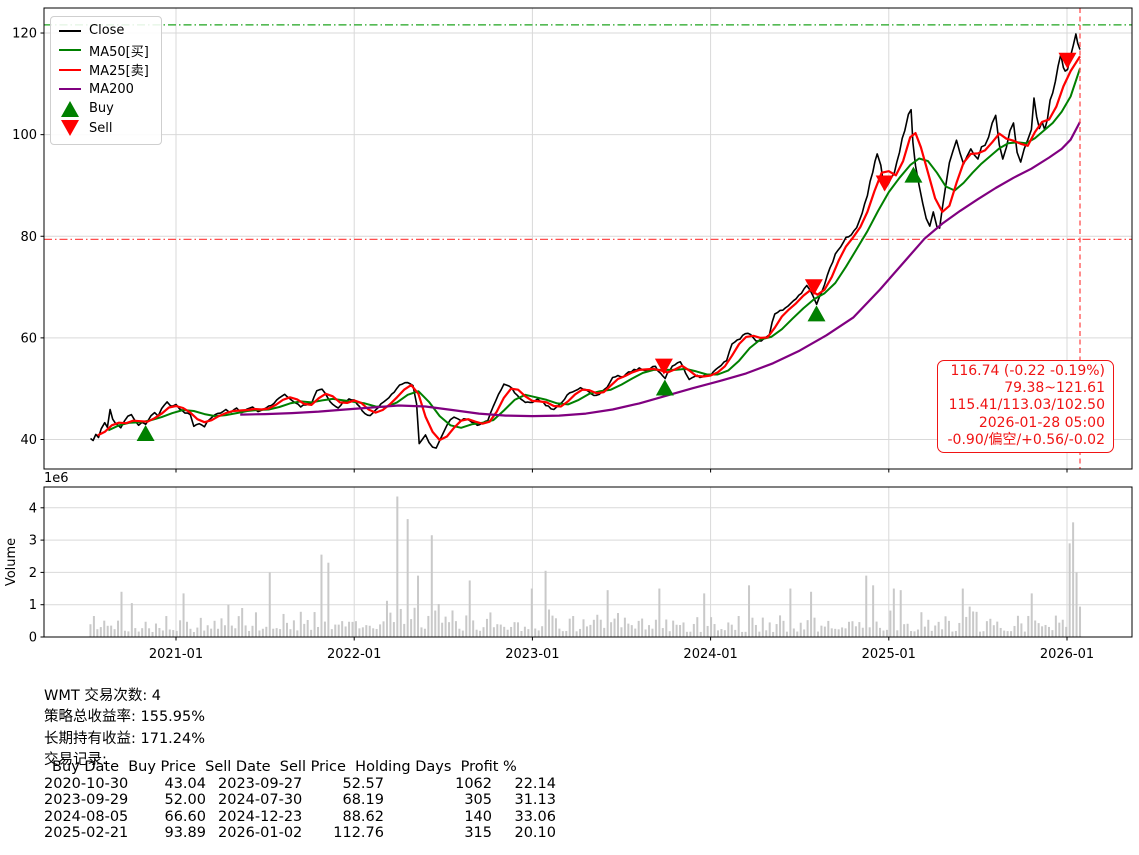 This screenshot has height=855, width=1139. What do you see at coordinates (535, 783) in the screenshot?
I see `trade-cell: 22.14` at bounding box center [535, 783].